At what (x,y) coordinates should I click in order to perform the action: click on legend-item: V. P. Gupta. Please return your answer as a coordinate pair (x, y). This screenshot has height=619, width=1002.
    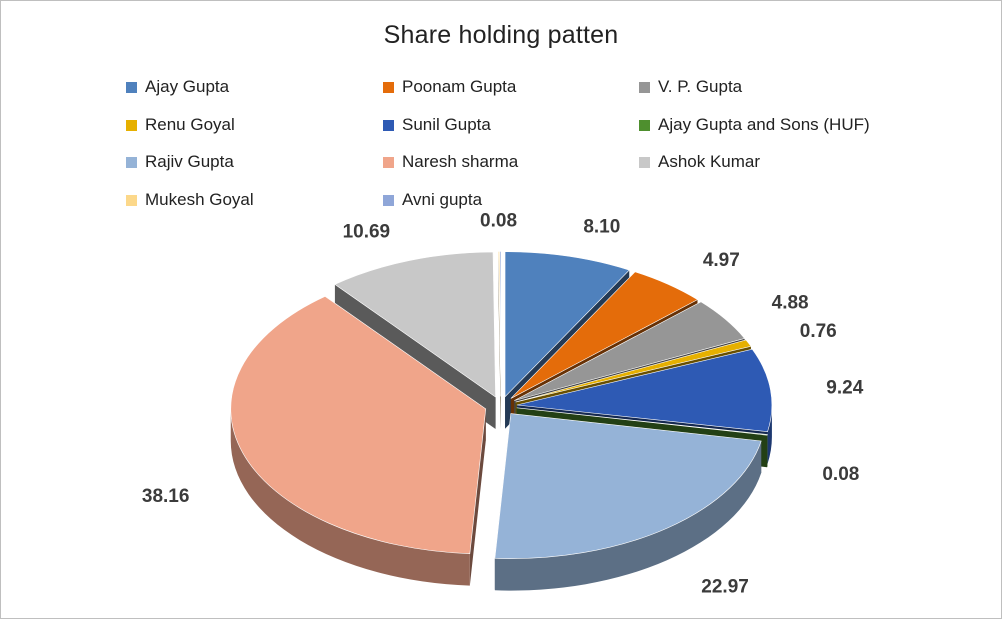
    Looking at the image, I should click on (690, 87).